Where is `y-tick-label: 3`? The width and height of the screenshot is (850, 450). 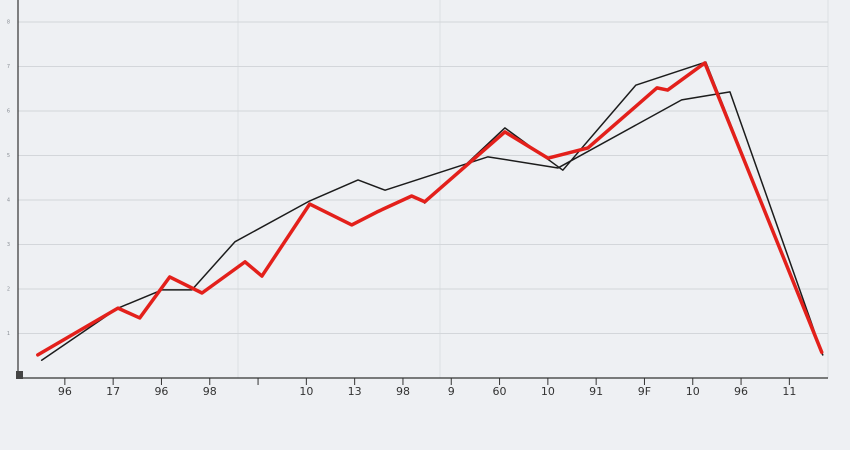 y-tick-label: 3 is located at coordinates (8, 245).